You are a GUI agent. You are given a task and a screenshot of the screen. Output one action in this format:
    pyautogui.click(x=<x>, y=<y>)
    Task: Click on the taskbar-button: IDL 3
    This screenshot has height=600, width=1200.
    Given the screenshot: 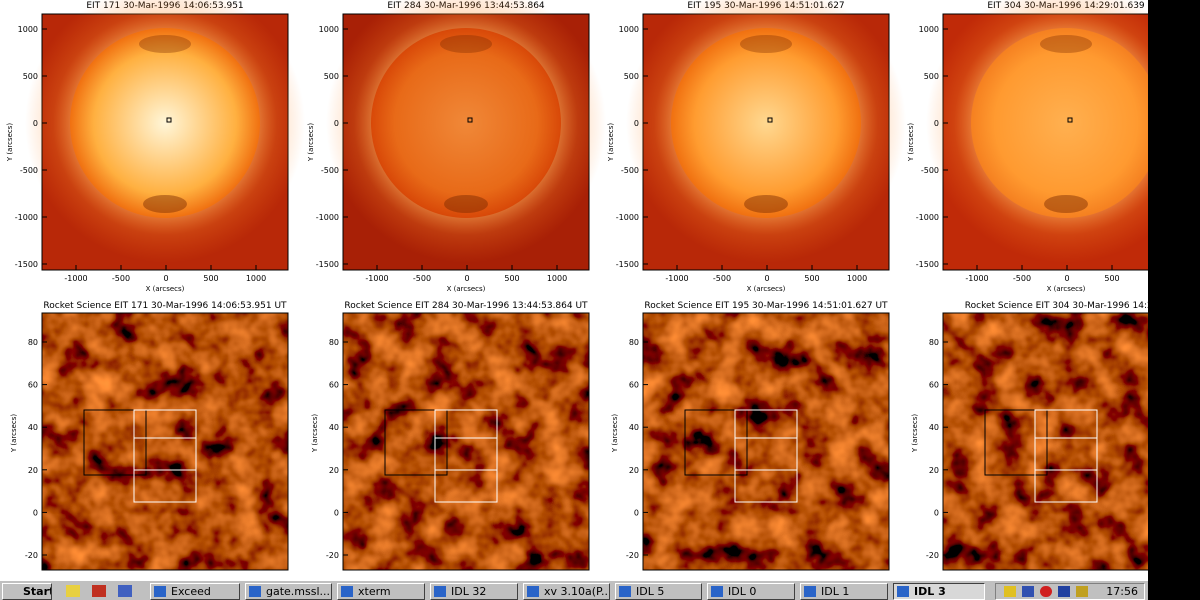 What is the action you would take?
    pyautogui.click(x=939, y=591)
    